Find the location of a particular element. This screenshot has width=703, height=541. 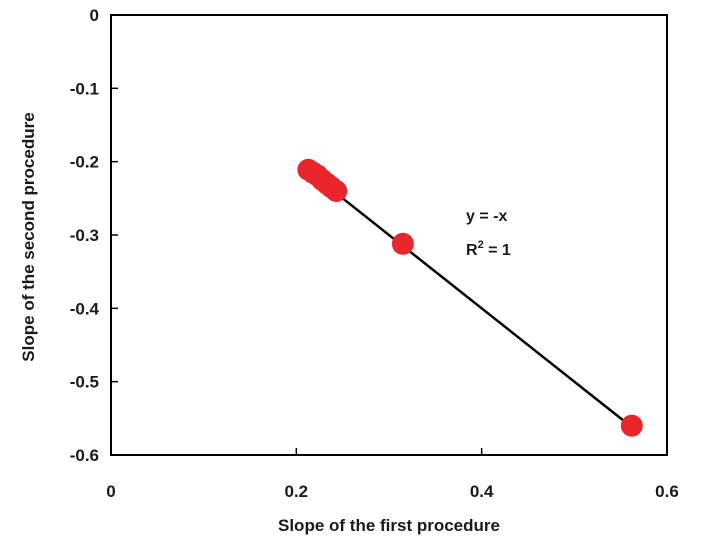

r-squared-letter: R is located at coordinates (472, 250).